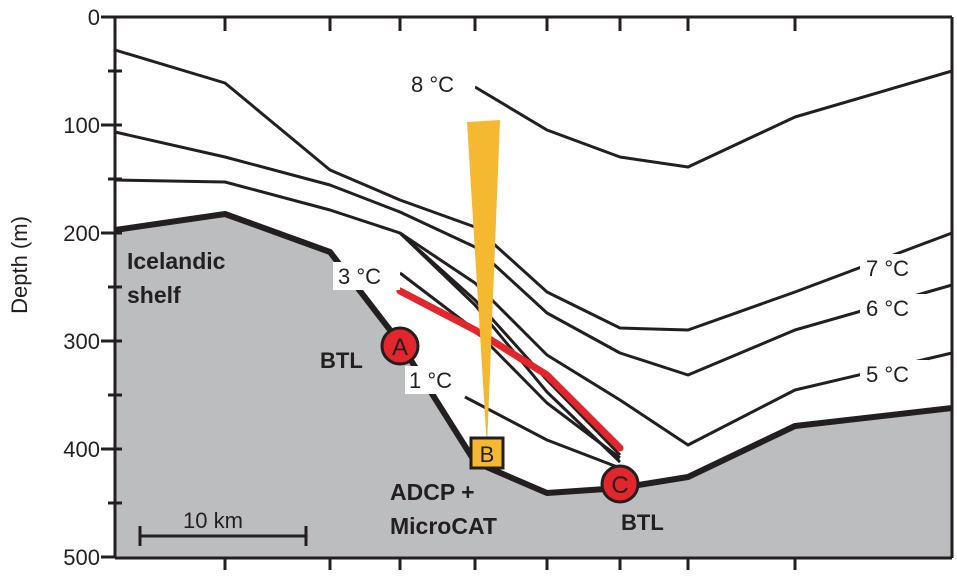 This screenshot has width=957, height=576. I want to click on marker-b, so click(487, 453).